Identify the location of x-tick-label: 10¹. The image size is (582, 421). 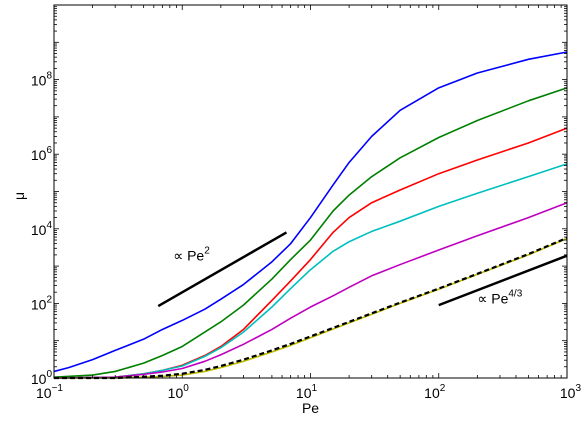
(307, 392).